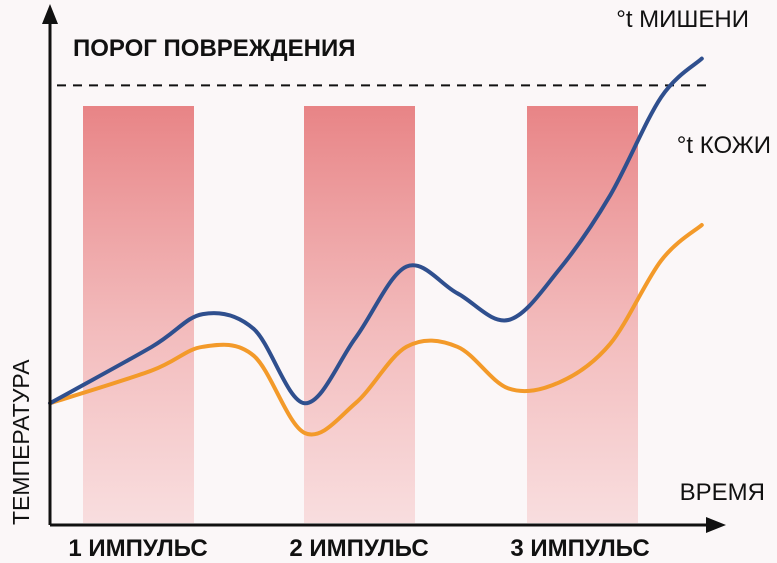  Describe the element at coordinates (682, 19) in the screenshot. I see `series-label-target: °t МИШЕНИ` at that location.